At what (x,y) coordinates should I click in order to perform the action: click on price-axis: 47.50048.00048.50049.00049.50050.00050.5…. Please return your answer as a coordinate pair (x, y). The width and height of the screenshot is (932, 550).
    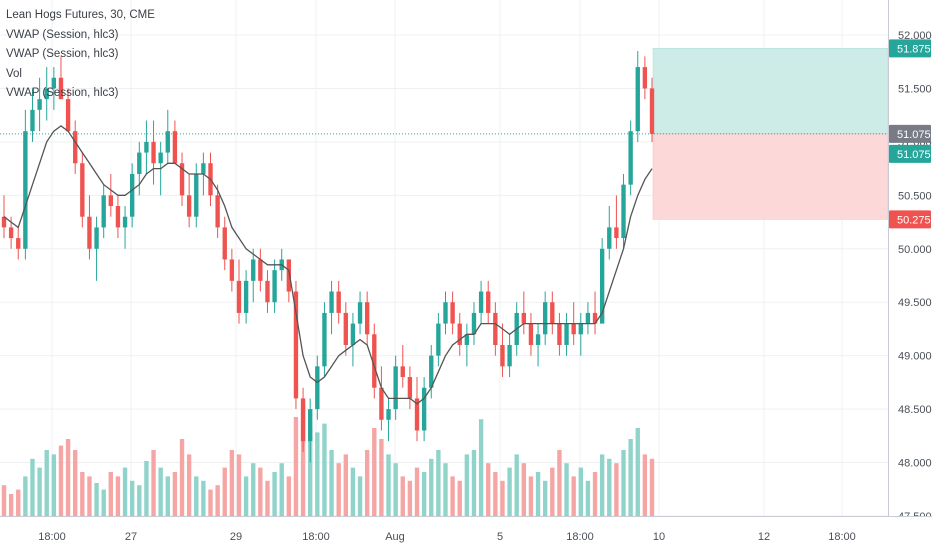
    Looking at the image, I should click on (910, 261).